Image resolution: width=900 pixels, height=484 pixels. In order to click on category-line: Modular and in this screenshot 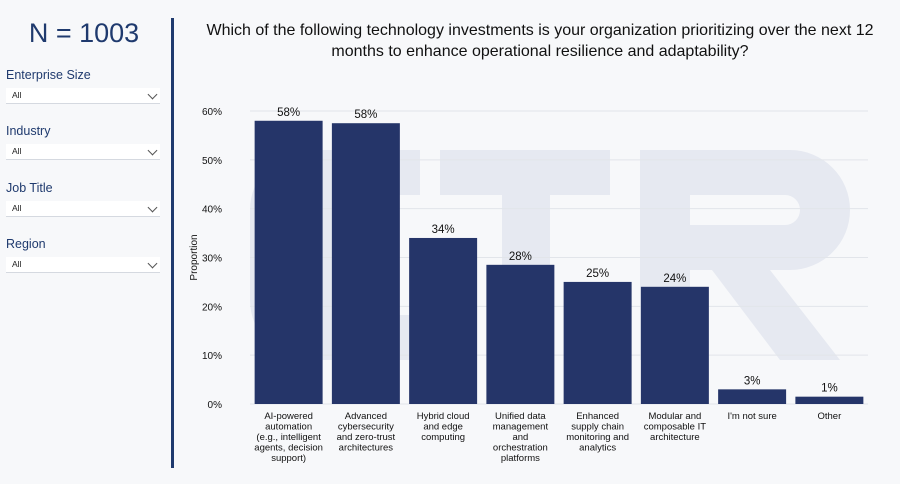, I will do `click(674, 416)`.